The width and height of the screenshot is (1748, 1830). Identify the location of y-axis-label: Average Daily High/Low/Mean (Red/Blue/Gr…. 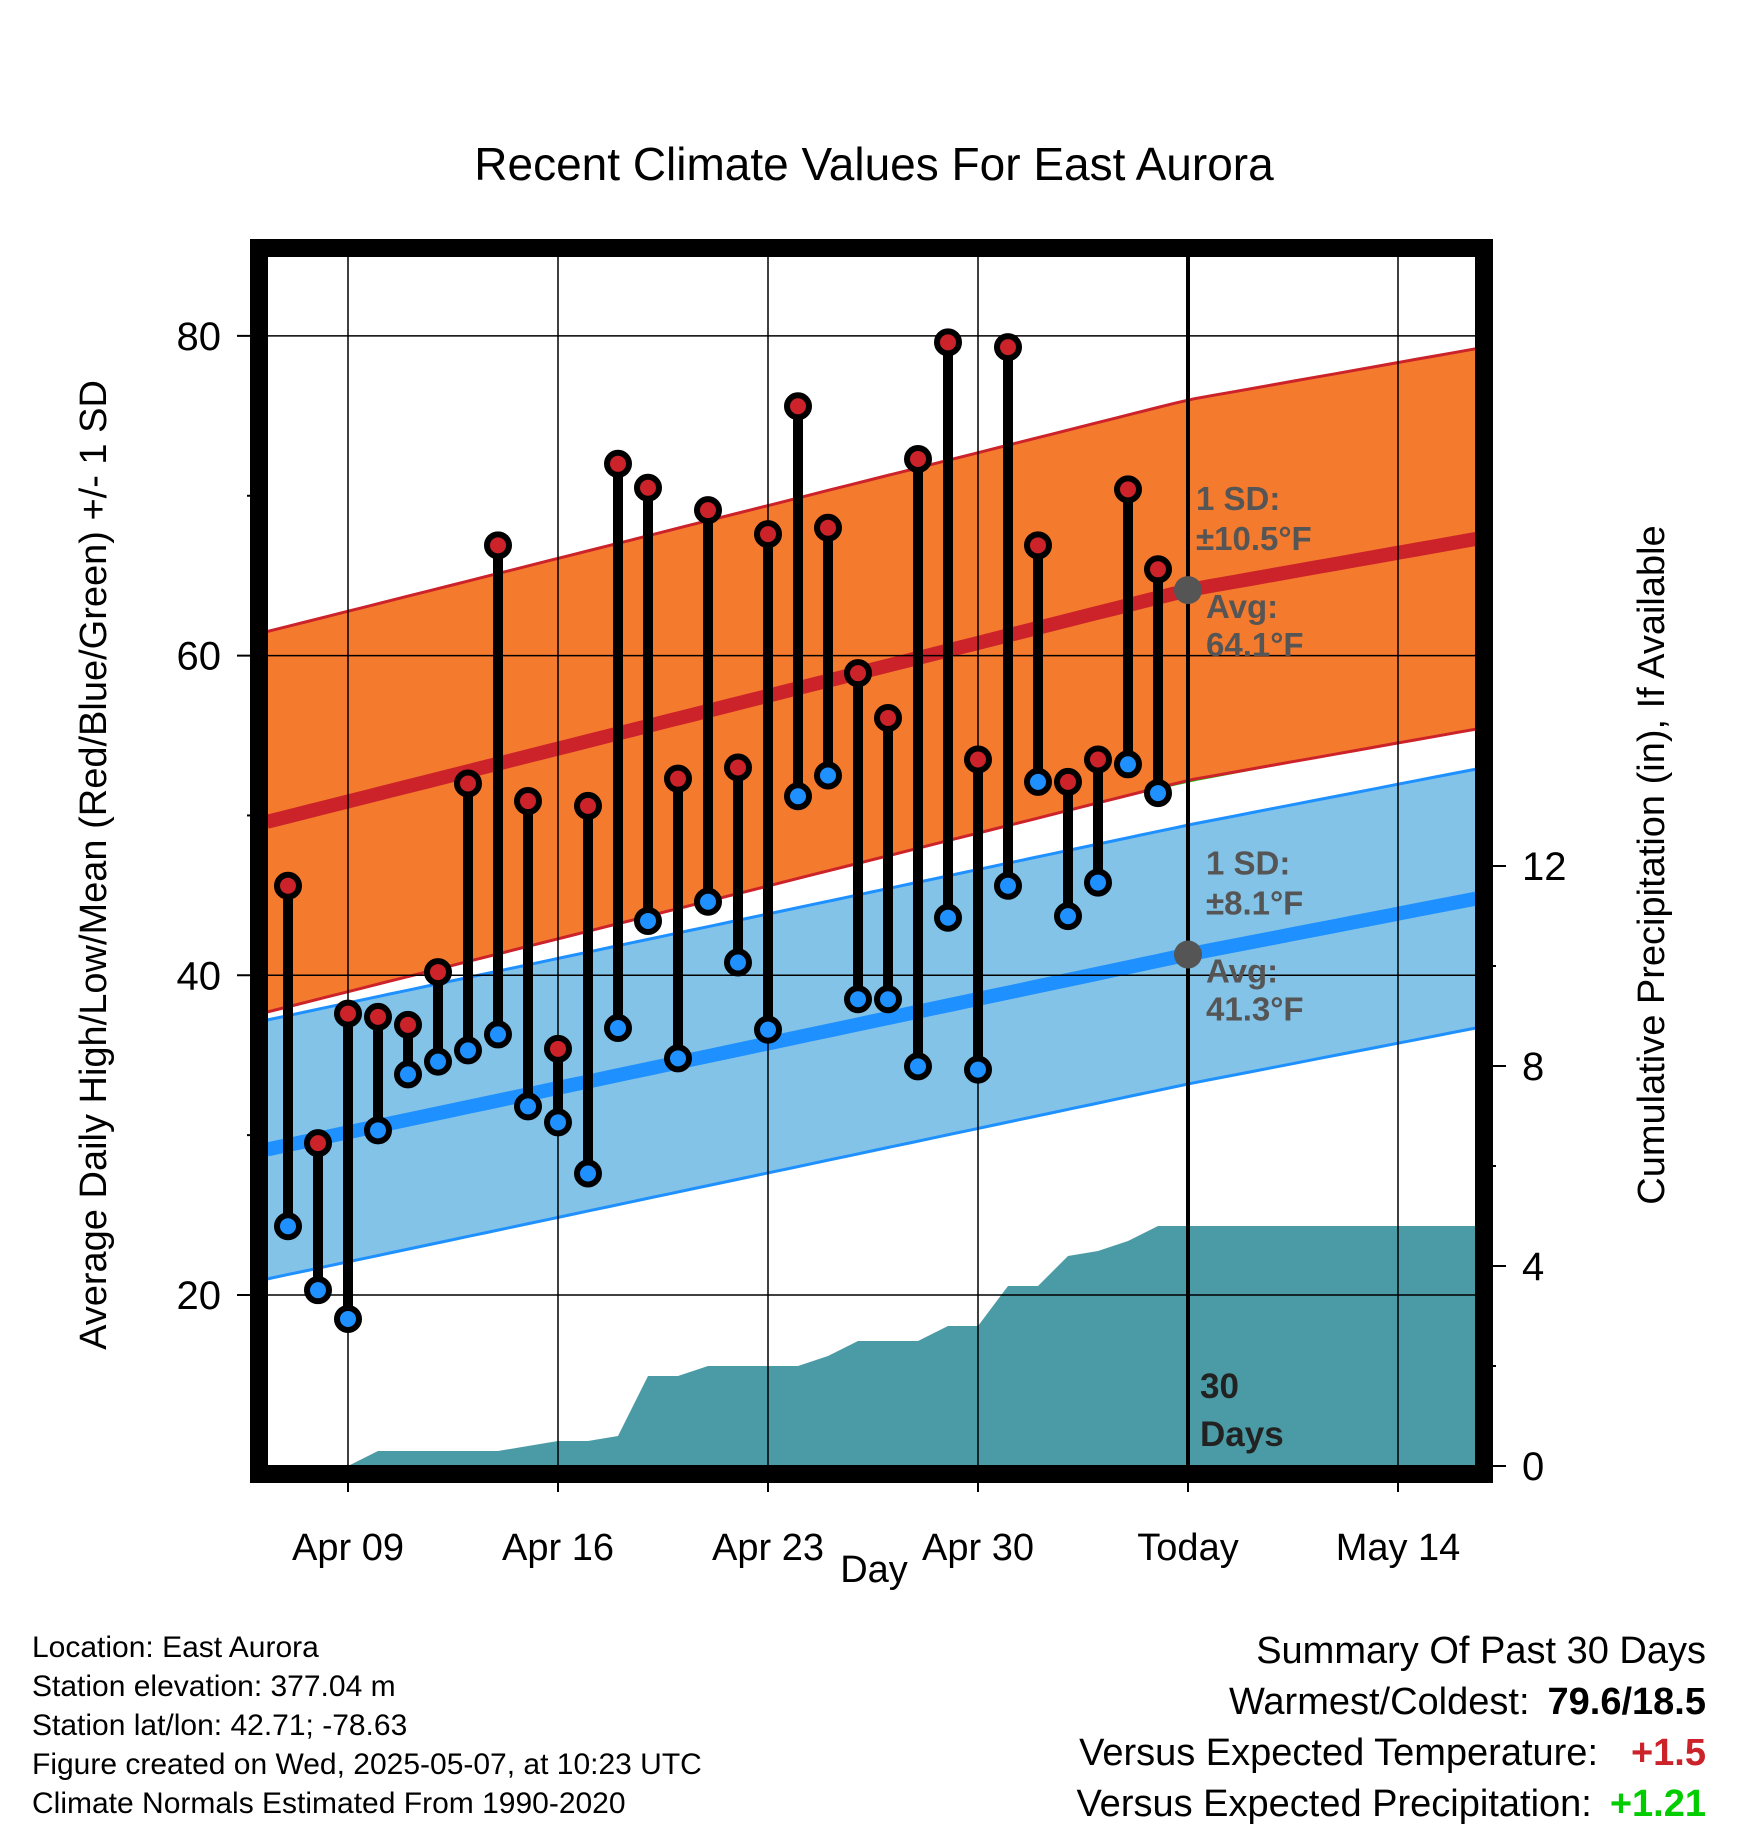
(94, 865).